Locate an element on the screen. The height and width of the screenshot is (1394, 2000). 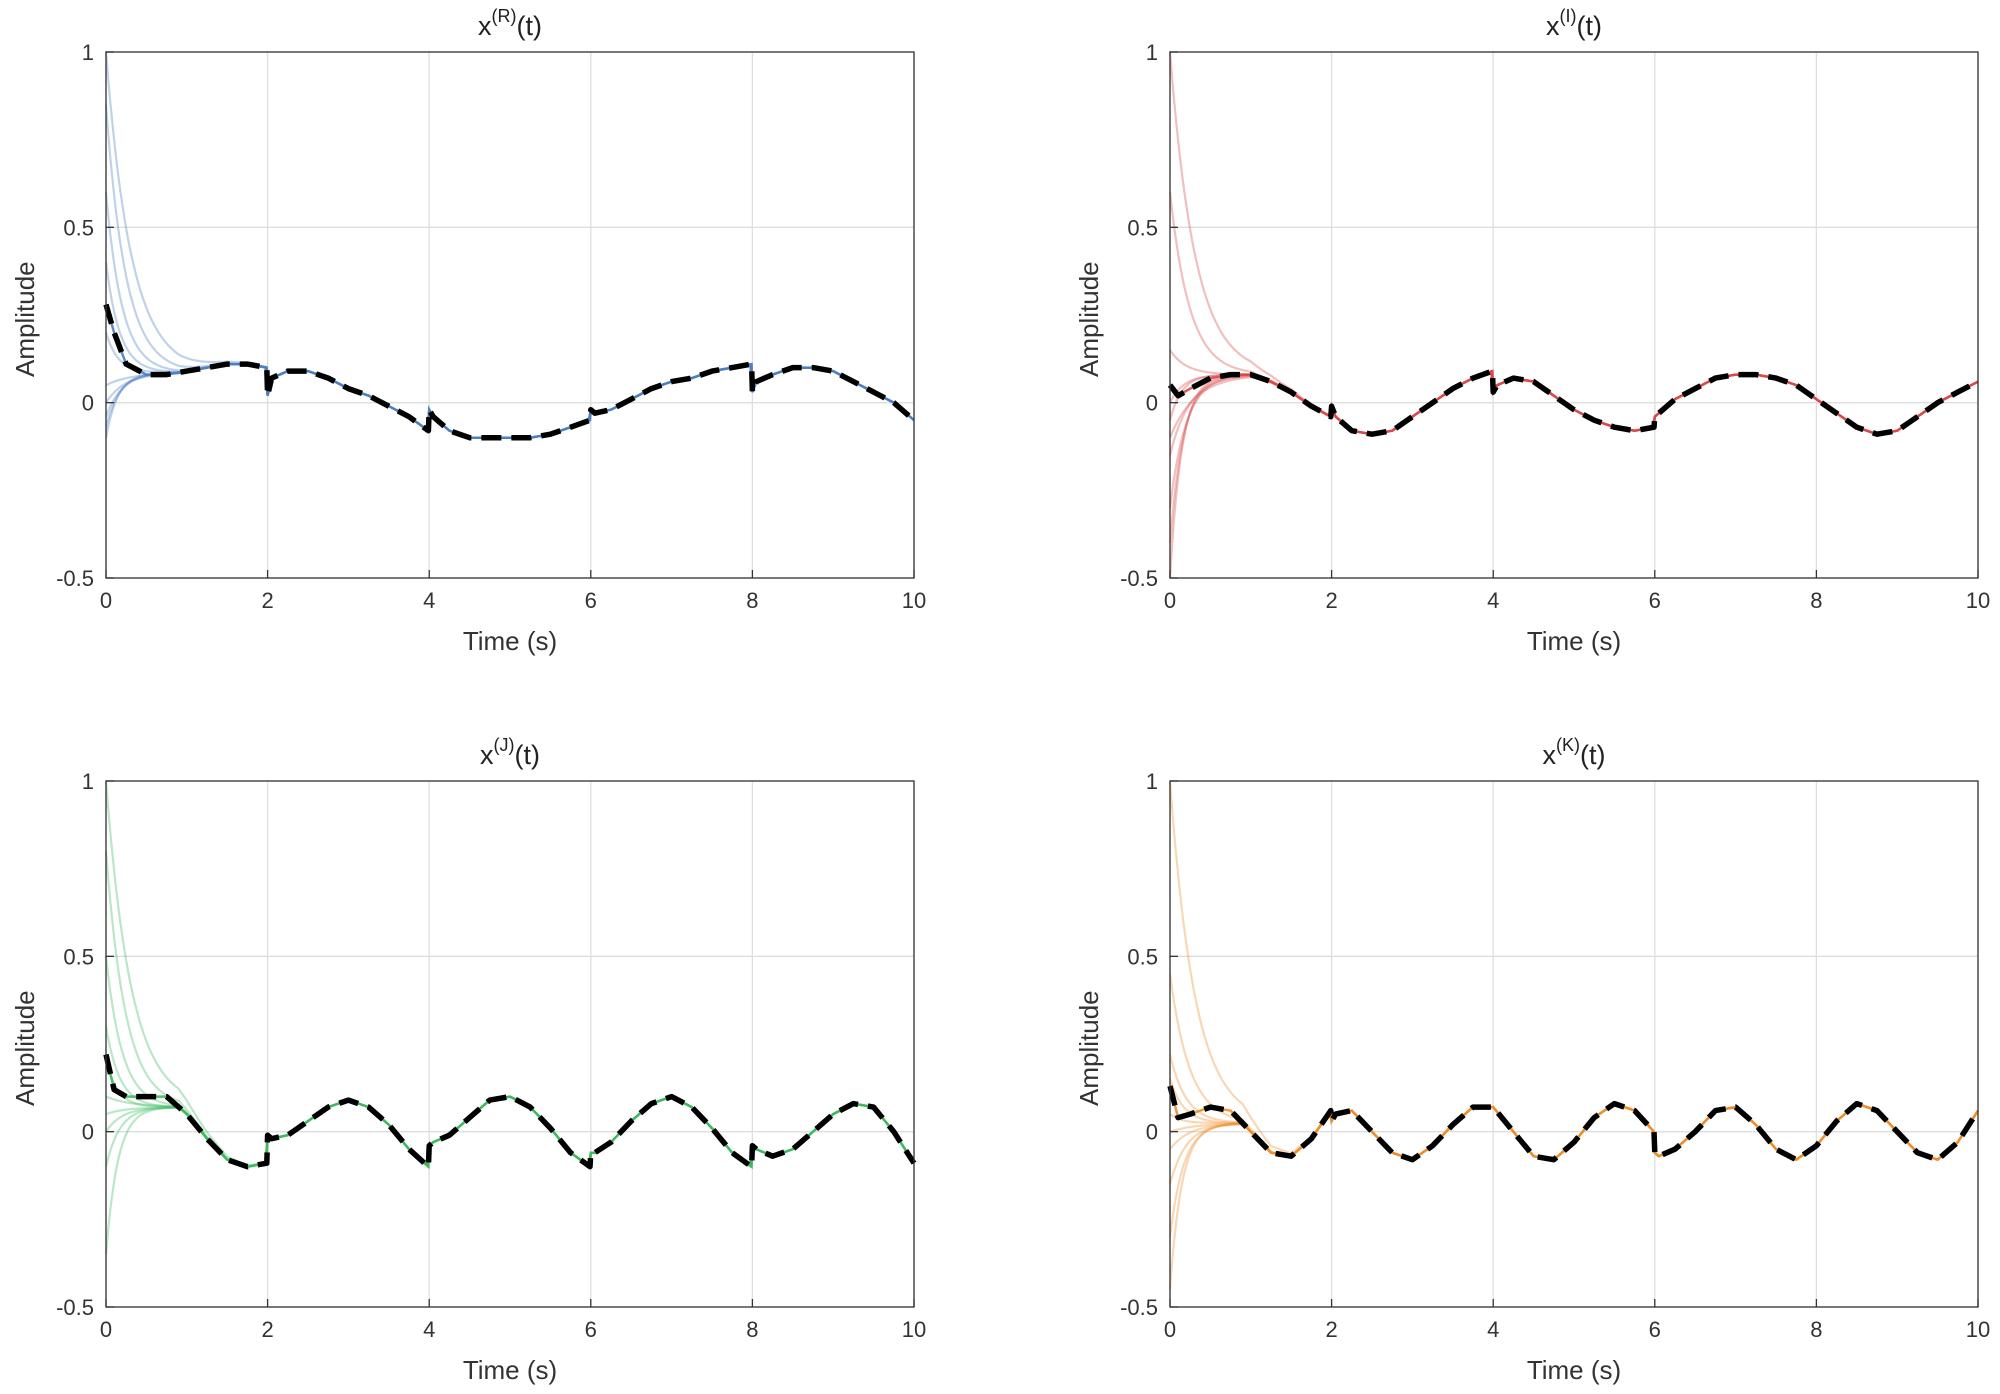
subplot-title: x(R)(t) is located at coordinates (510, 23).